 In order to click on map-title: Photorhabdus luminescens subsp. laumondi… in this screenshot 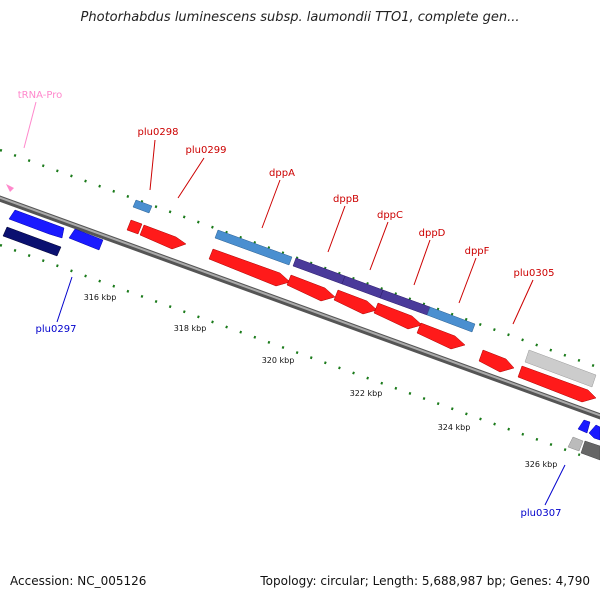, I will do `click(300, 17)`.